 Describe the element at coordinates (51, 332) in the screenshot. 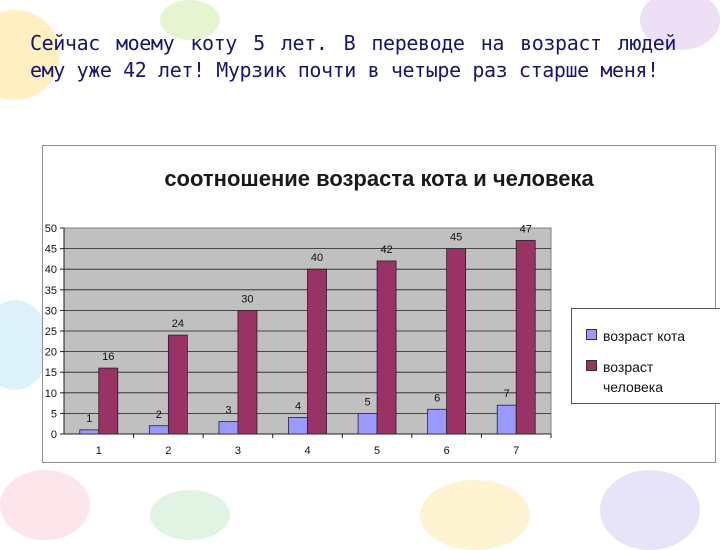

I see `y-tick-label: 25` at that location.